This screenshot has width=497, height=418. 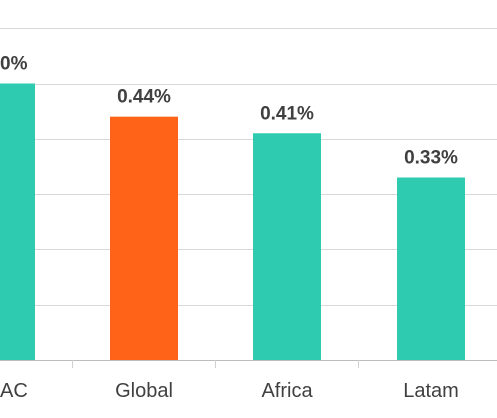 What do you see at coordinates (431, 268) in the screenshot?
I see `bar-latam` at bounding box center [431, 268].